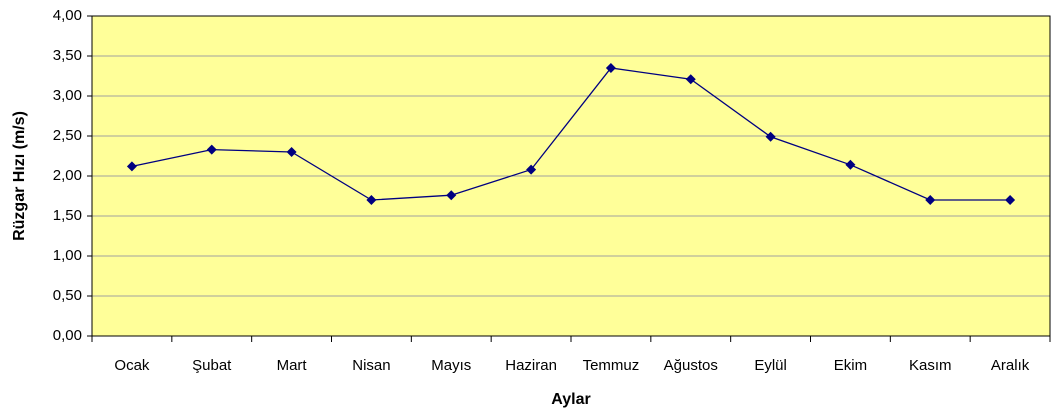 The width and height of the screenshot is (1056, 414). Describe the element at coordinates (132, 365) in the screenshot. I see `x-tick-label: Ocak` at that location.